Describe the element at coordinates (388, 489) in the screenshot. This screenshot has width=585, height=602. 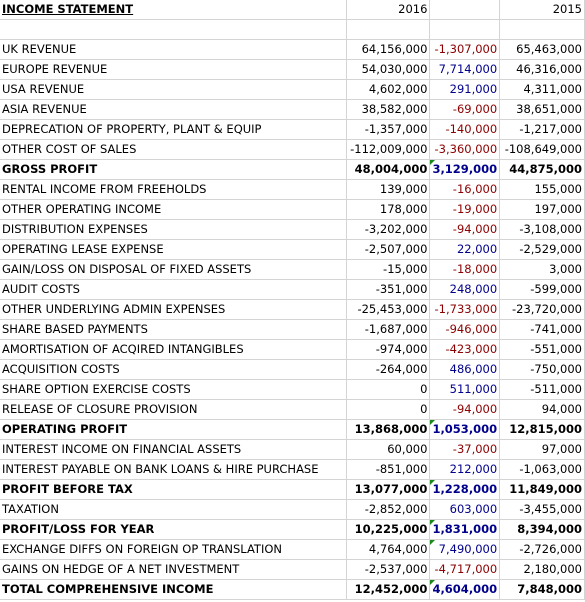
I see `value-2016-cell: 13,077,000` at that location.